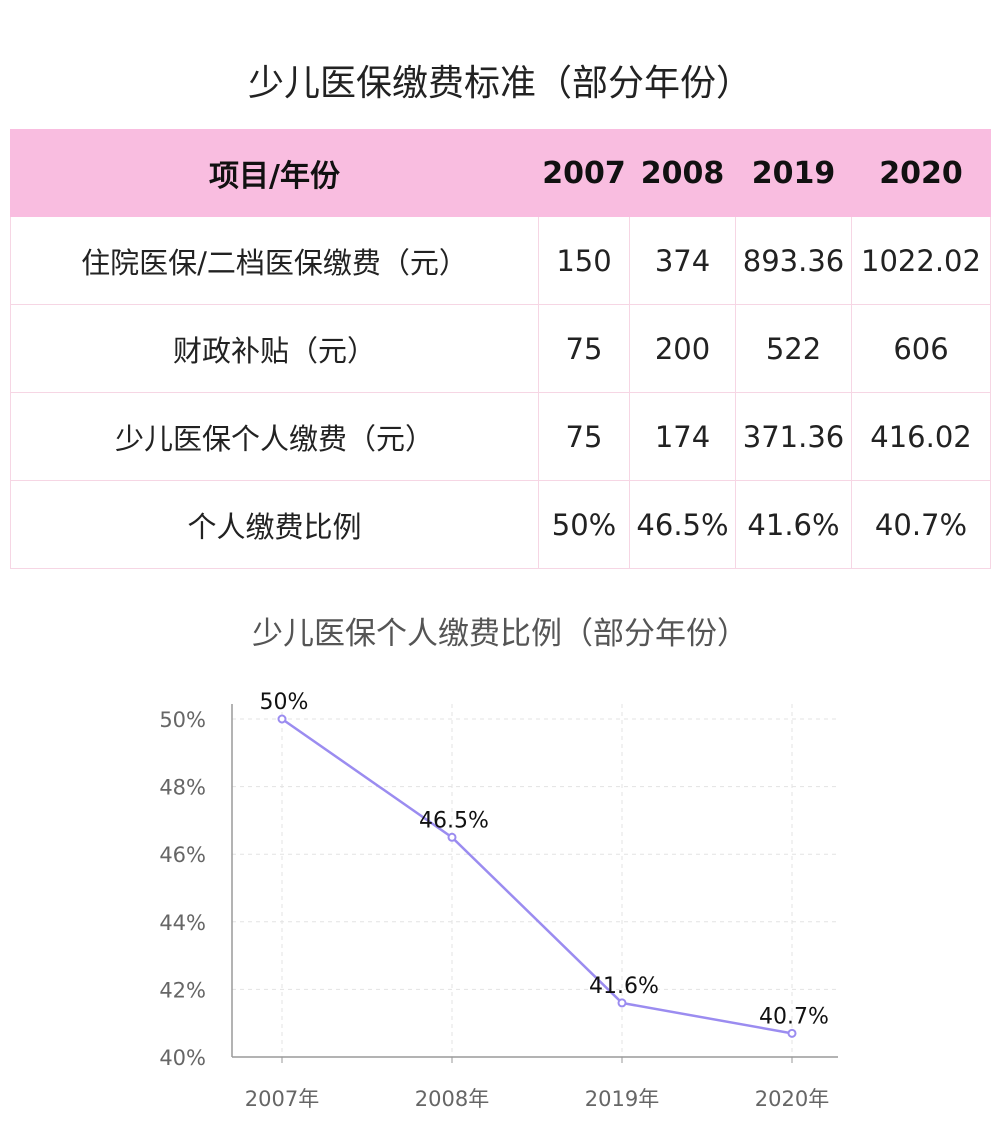  I want to click on table-row: 住院医保/二档医保缴费（元） 150 374 893.36 1022.02, so click(500, 260).